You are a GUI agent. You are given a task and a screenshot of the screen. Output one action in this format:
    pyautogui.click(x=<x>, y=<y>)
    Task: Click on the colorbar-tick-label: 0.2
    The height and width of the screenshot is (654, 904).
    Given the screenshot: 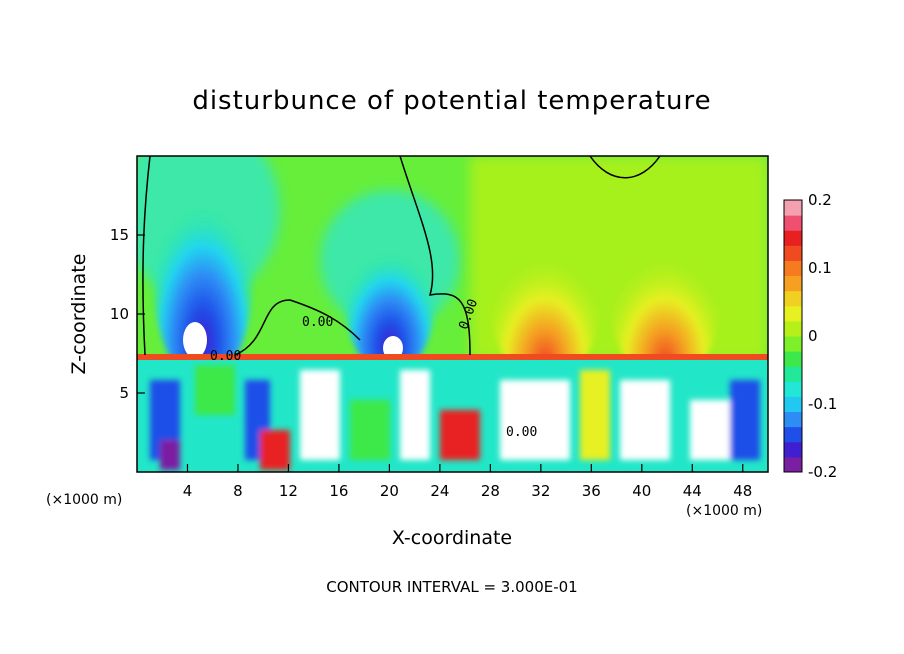 What is the action you would take?
    pyautogui.click(x=820, y=200)
    